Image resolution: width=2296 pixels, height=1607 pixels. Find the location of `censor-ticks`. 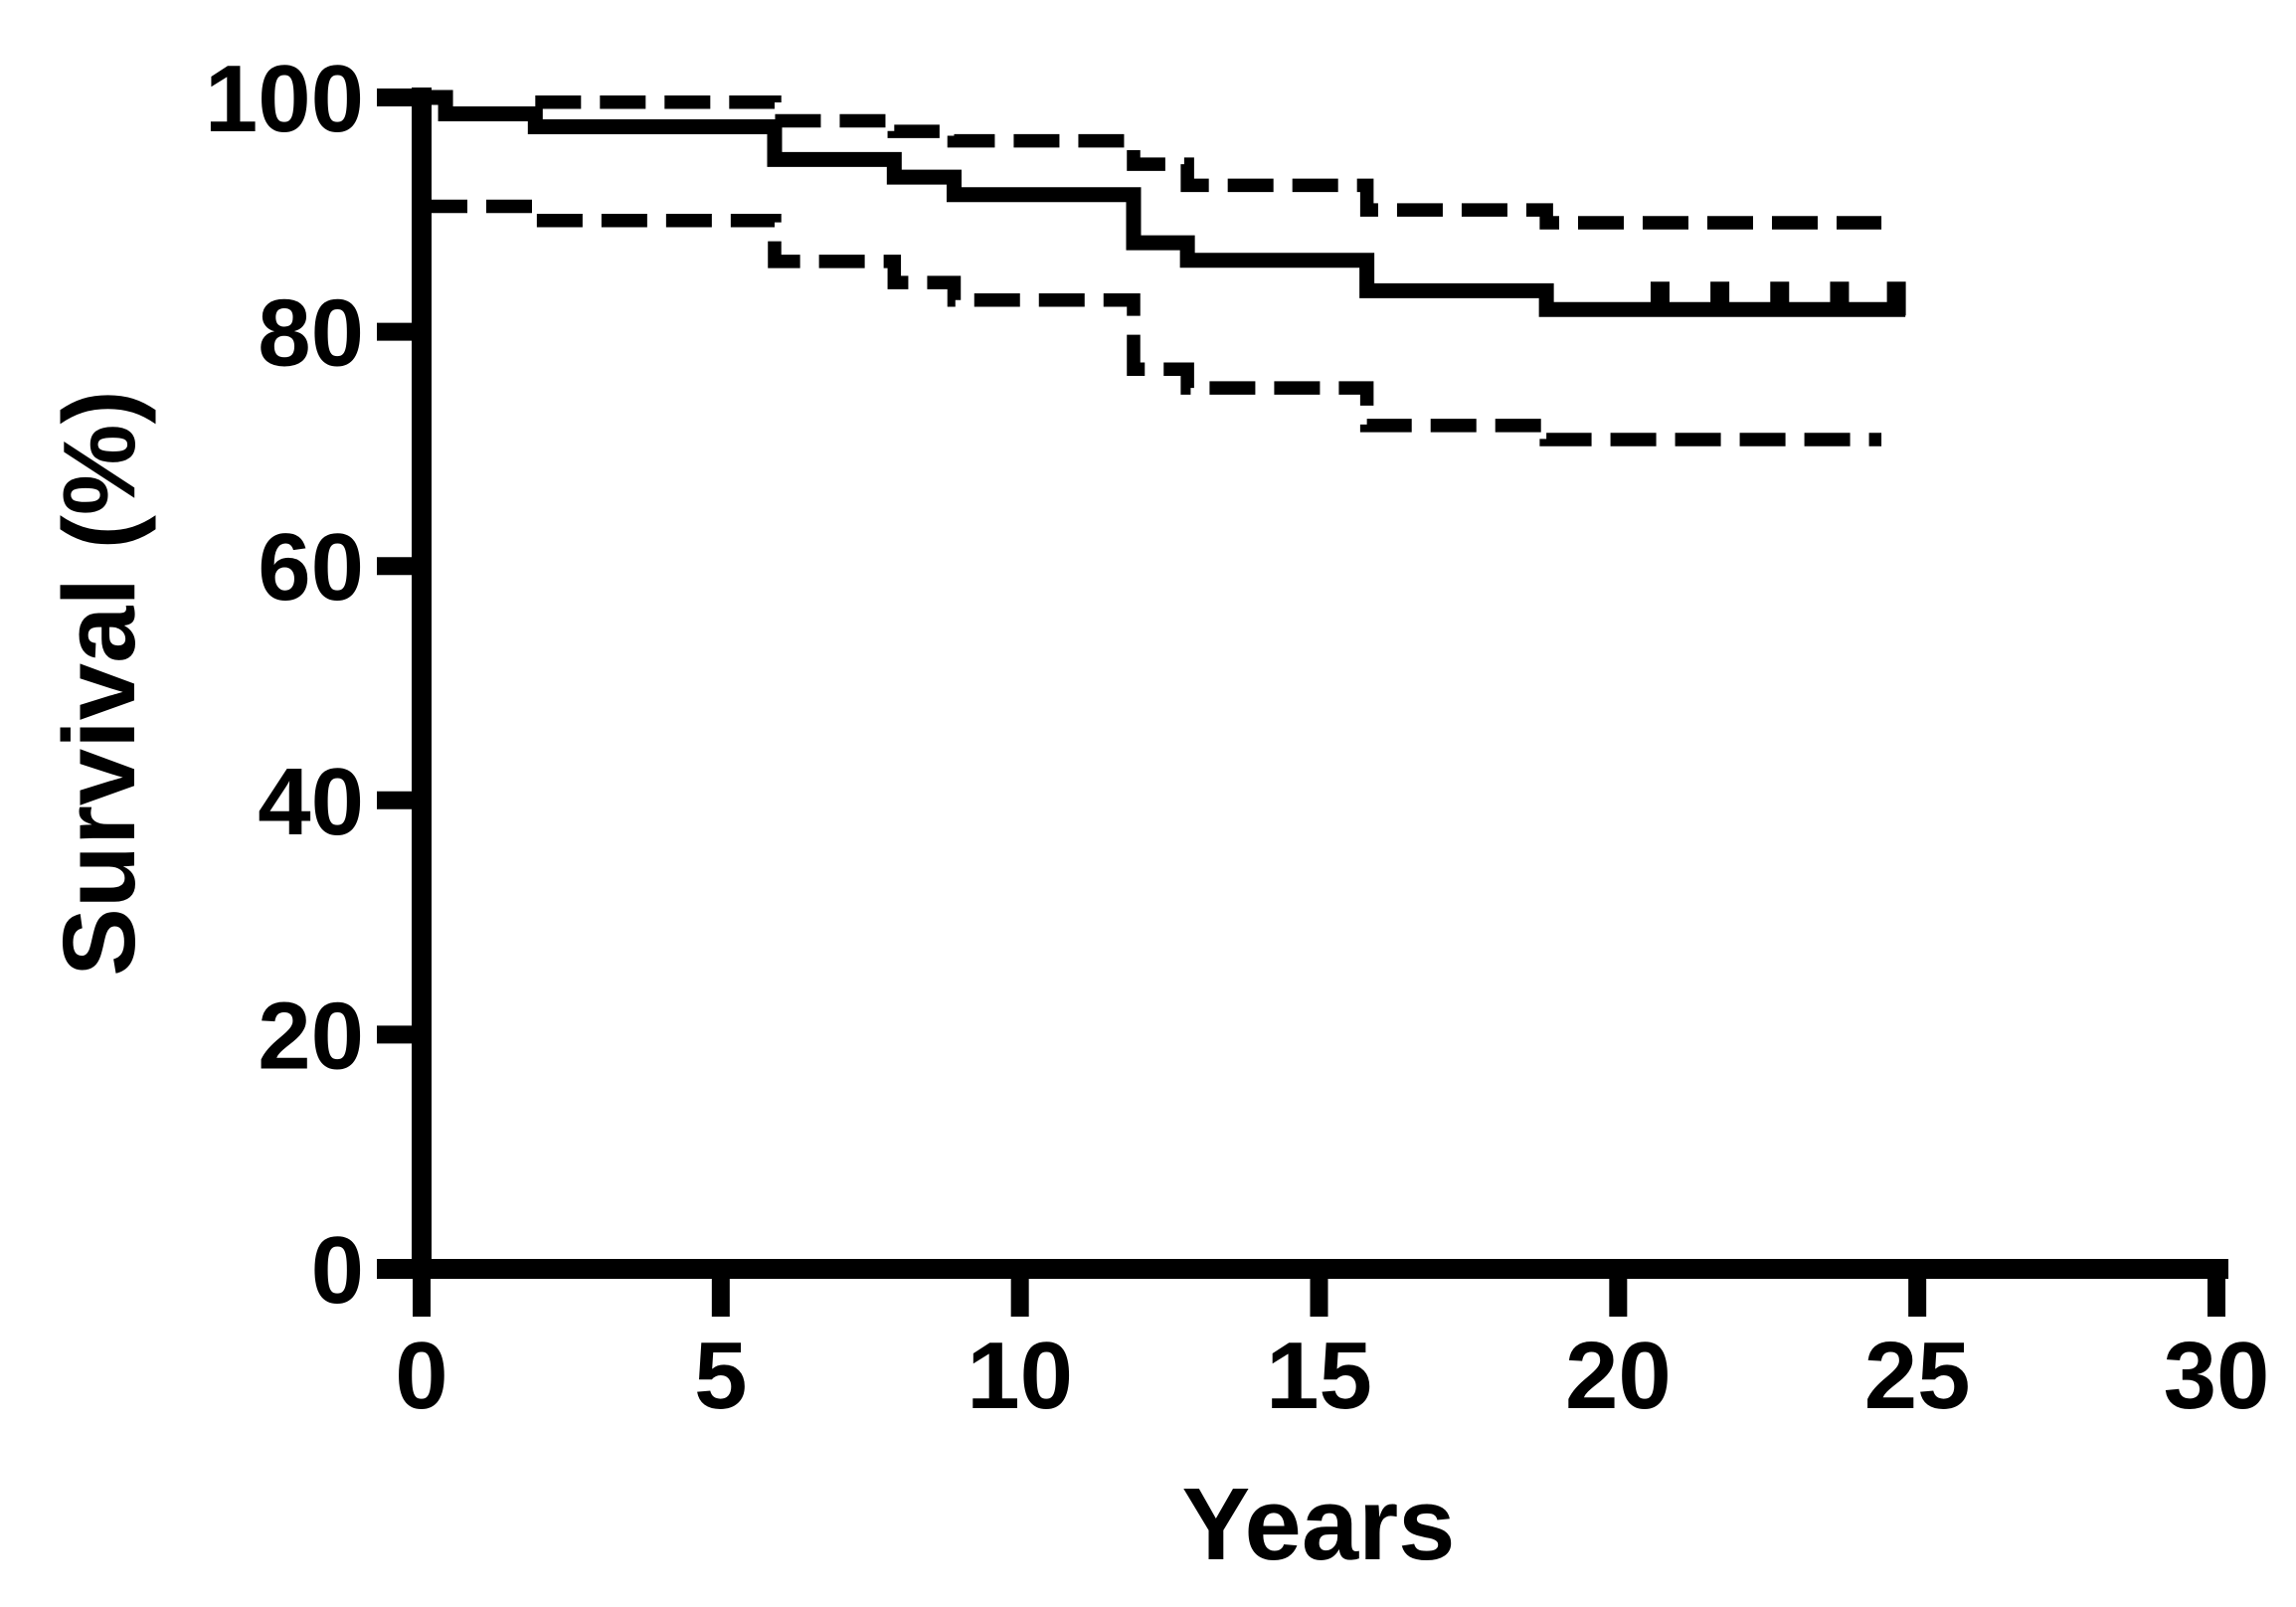

censor-ticks is located at coordinates (1778, 298).